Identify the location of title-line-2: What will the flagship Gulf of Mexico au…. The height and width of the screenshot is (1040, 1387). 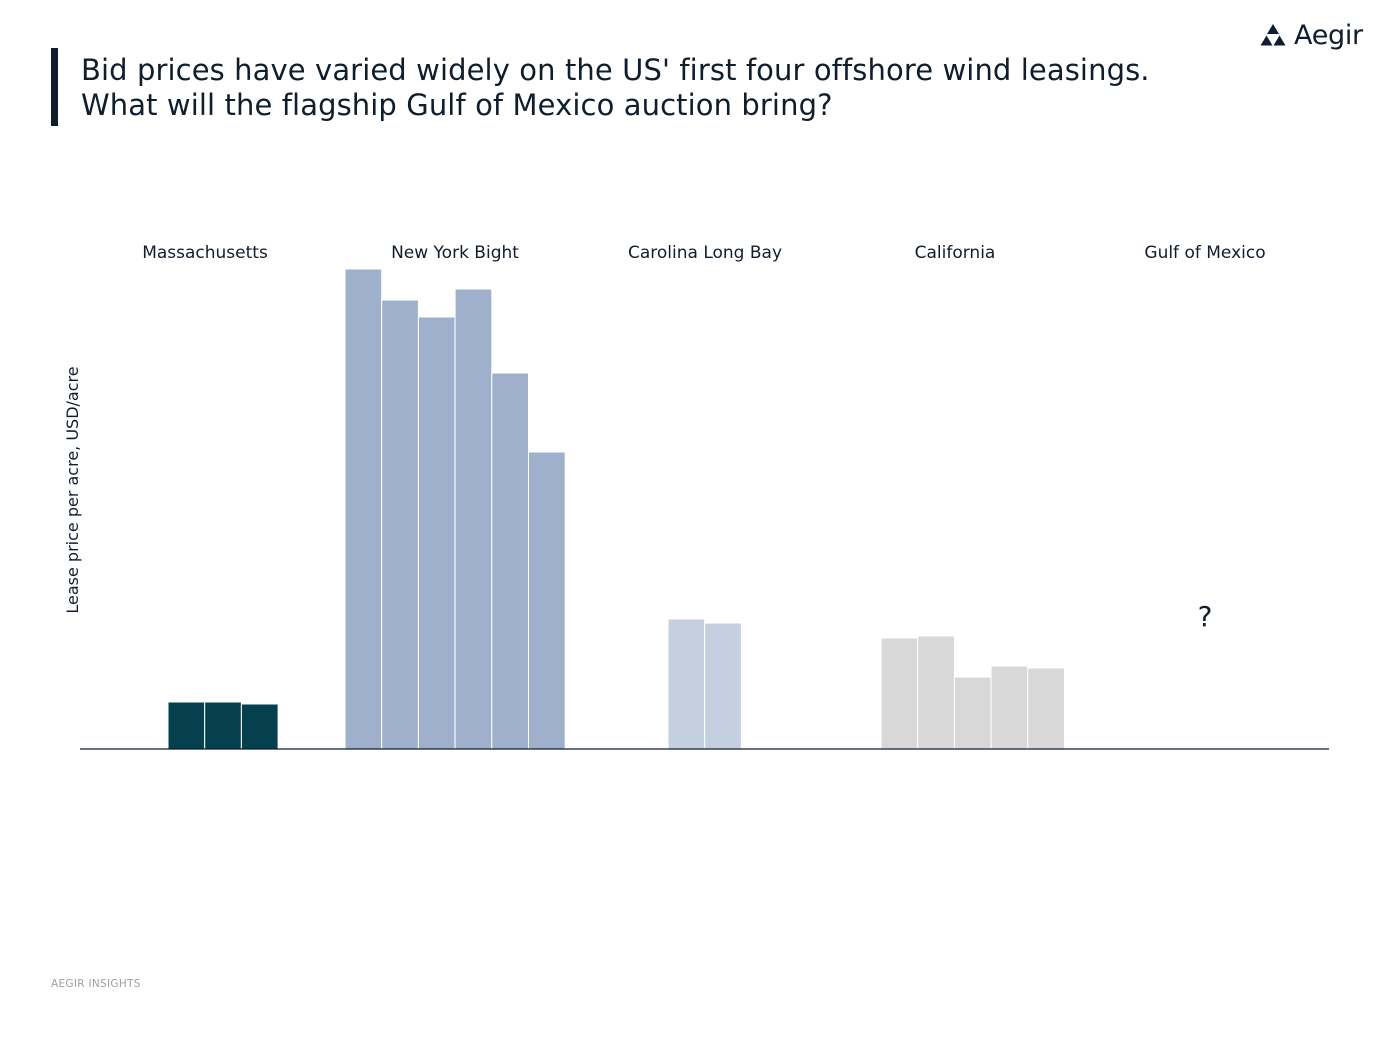
(457, 105).